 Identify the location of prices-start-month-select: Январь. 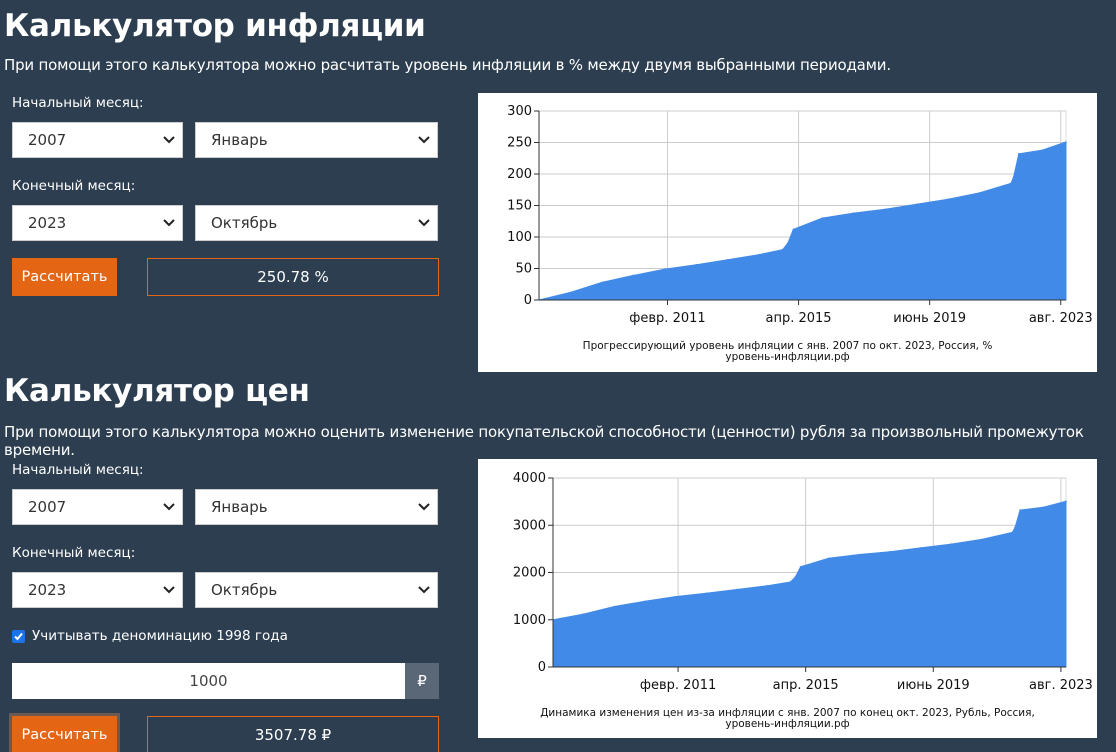
(316, 507).